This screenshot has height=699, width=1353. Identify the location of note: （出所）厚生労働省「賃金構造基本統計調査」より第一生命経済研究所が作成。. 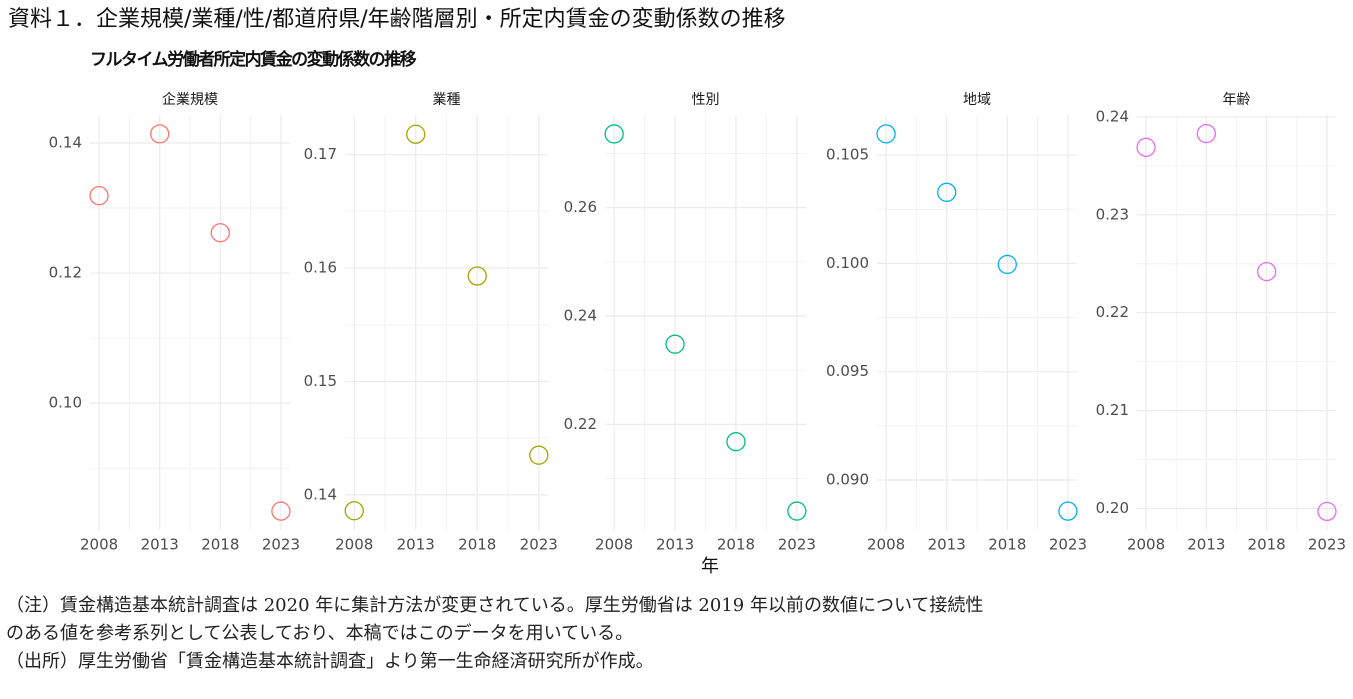
(330, 661).